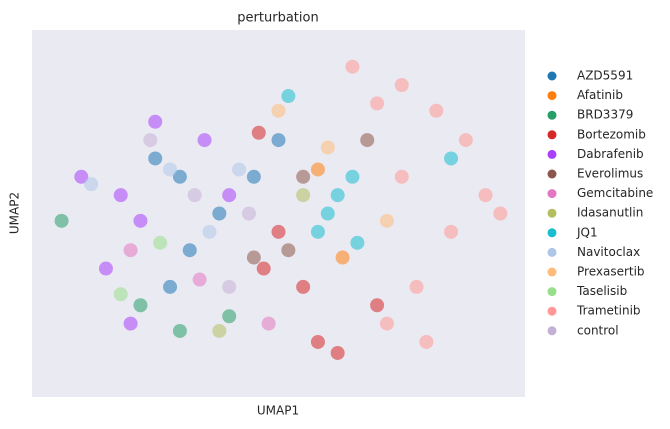  What do you see at coordinates (608, 311) in the screenshot?
I see `legend-label: Trametinib` at bounding box center [608, 311].